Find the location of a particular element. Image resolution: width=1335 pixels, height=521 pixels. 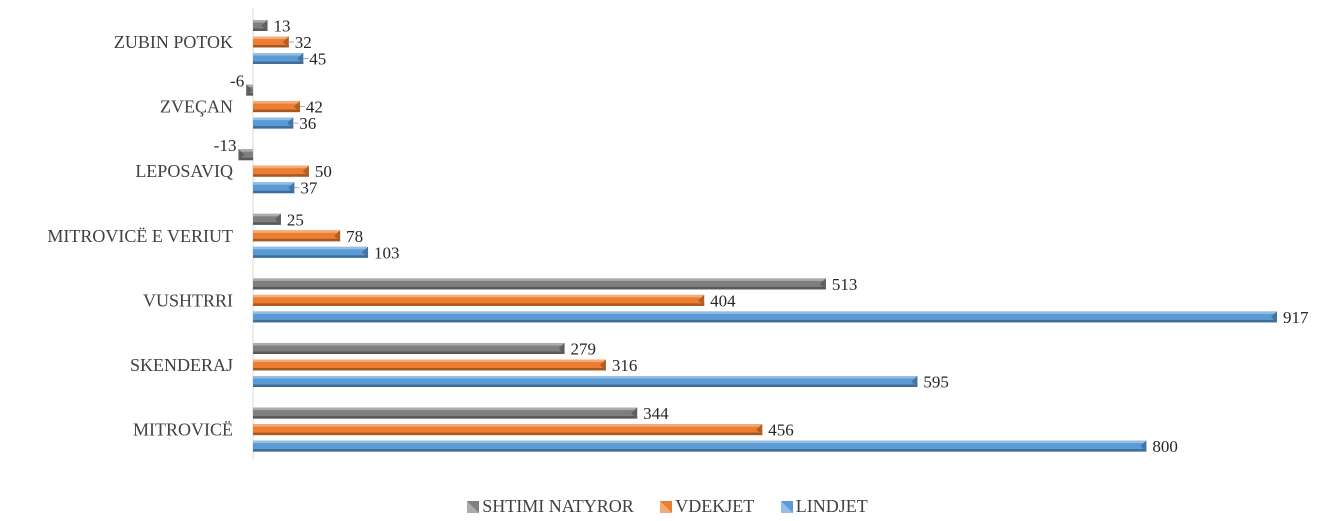

bar-shtimi-natyror-vushtrri is located at coordinates (539, 284).